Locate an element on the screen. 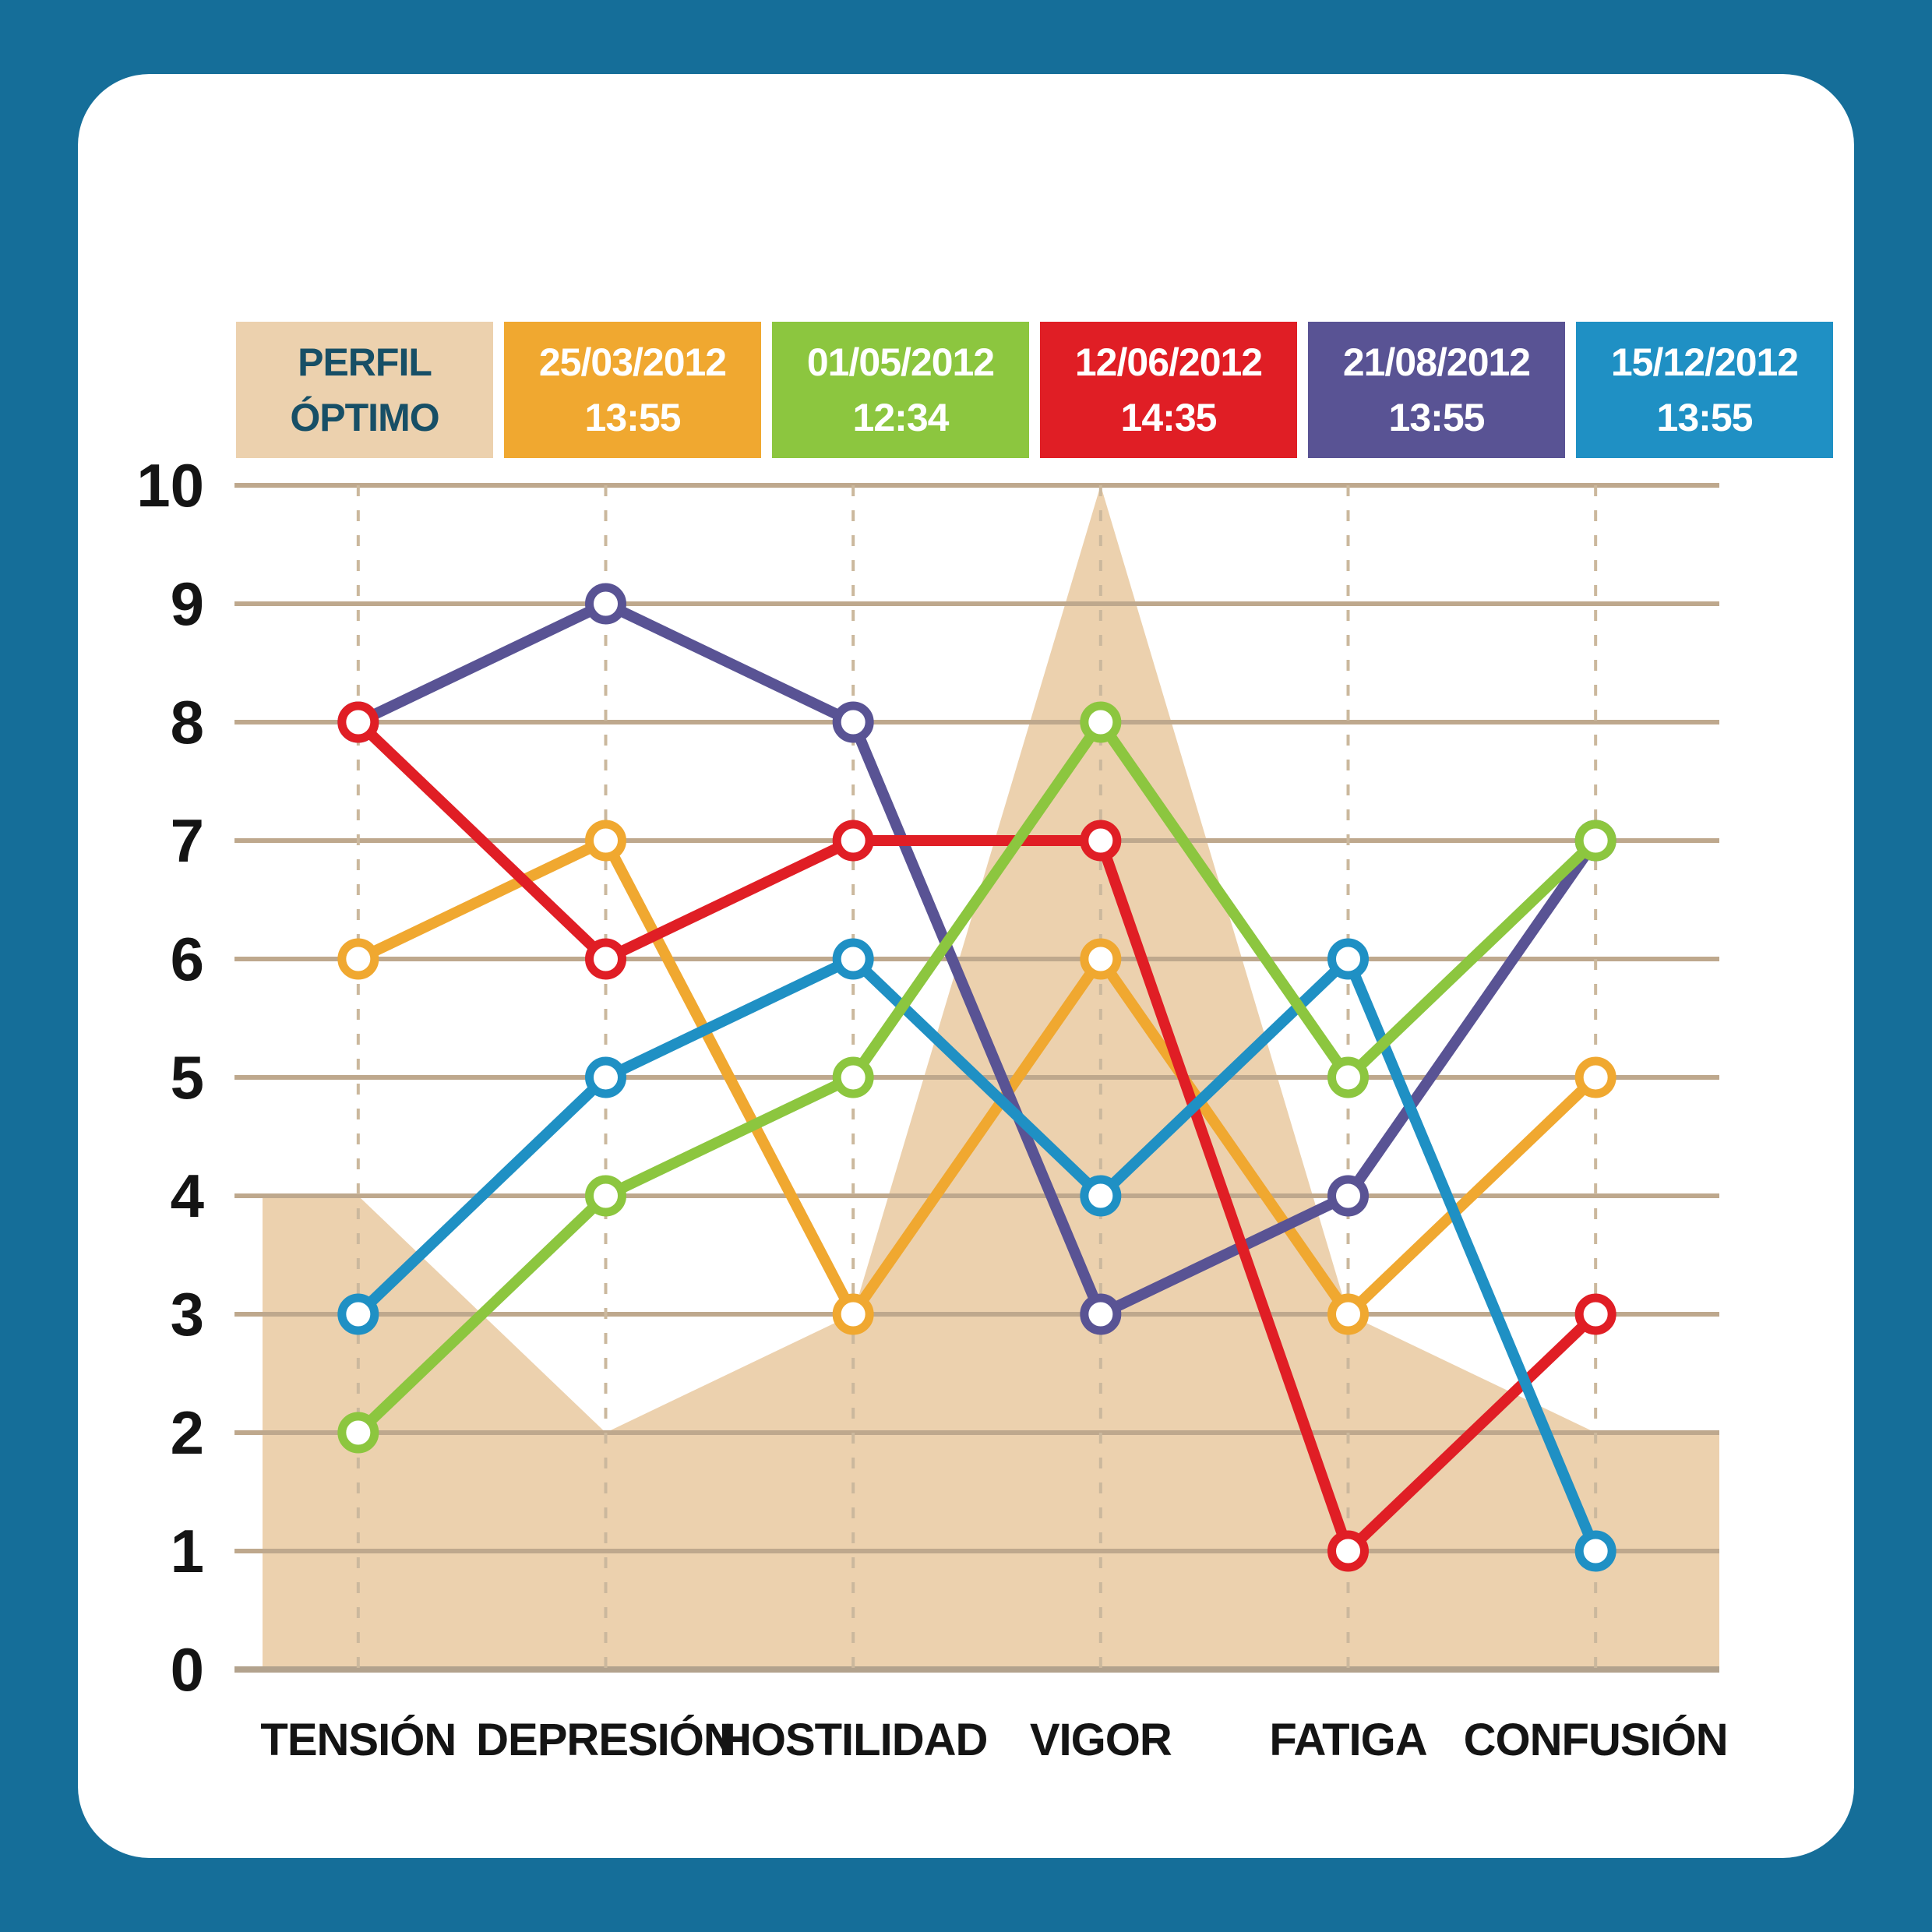  legend-item-session-3: 12/06/2012 14:35 is located at coordinates (1168, 390).